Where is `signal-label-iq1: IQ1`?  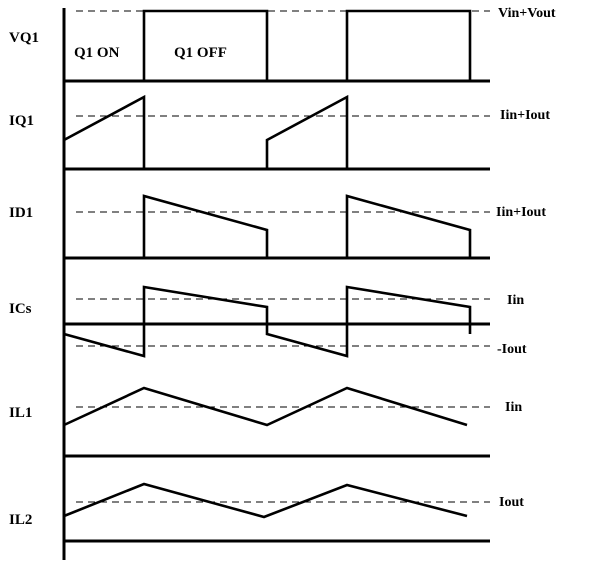 signal-label-iq1: IQ1 is located at coordinates (21, 121).